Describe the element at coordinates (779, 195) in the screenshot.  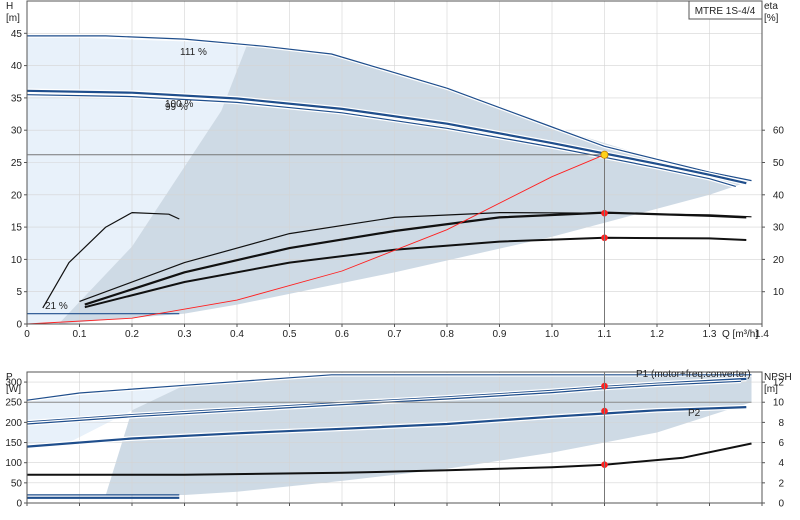
I see `y-right-tick-label: 40` at that location.